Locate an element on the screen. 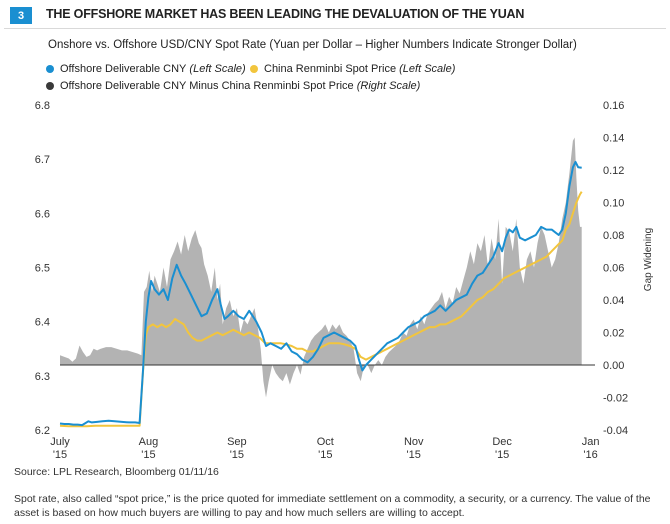 The height and width of the screenshot is (524, 670). right-tick-label-6: 0.08 is located at coordinates (613, 236).